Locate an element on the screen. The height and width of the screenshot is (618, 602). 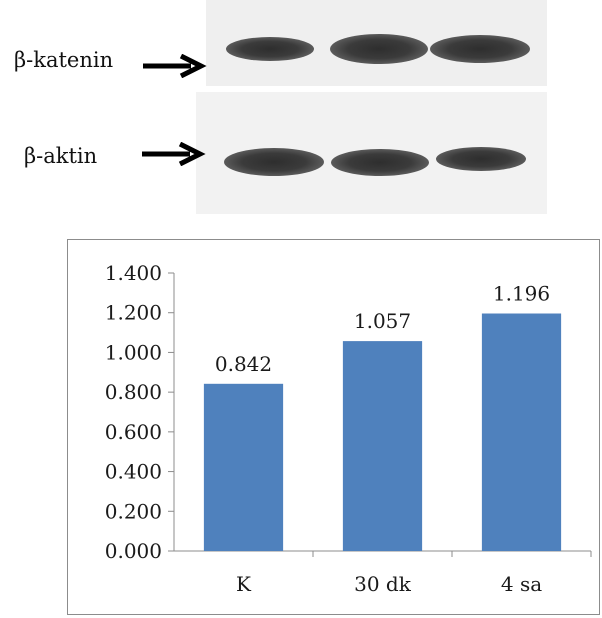
y-tick-label: 1.000 is located at coordinates (133, 352).